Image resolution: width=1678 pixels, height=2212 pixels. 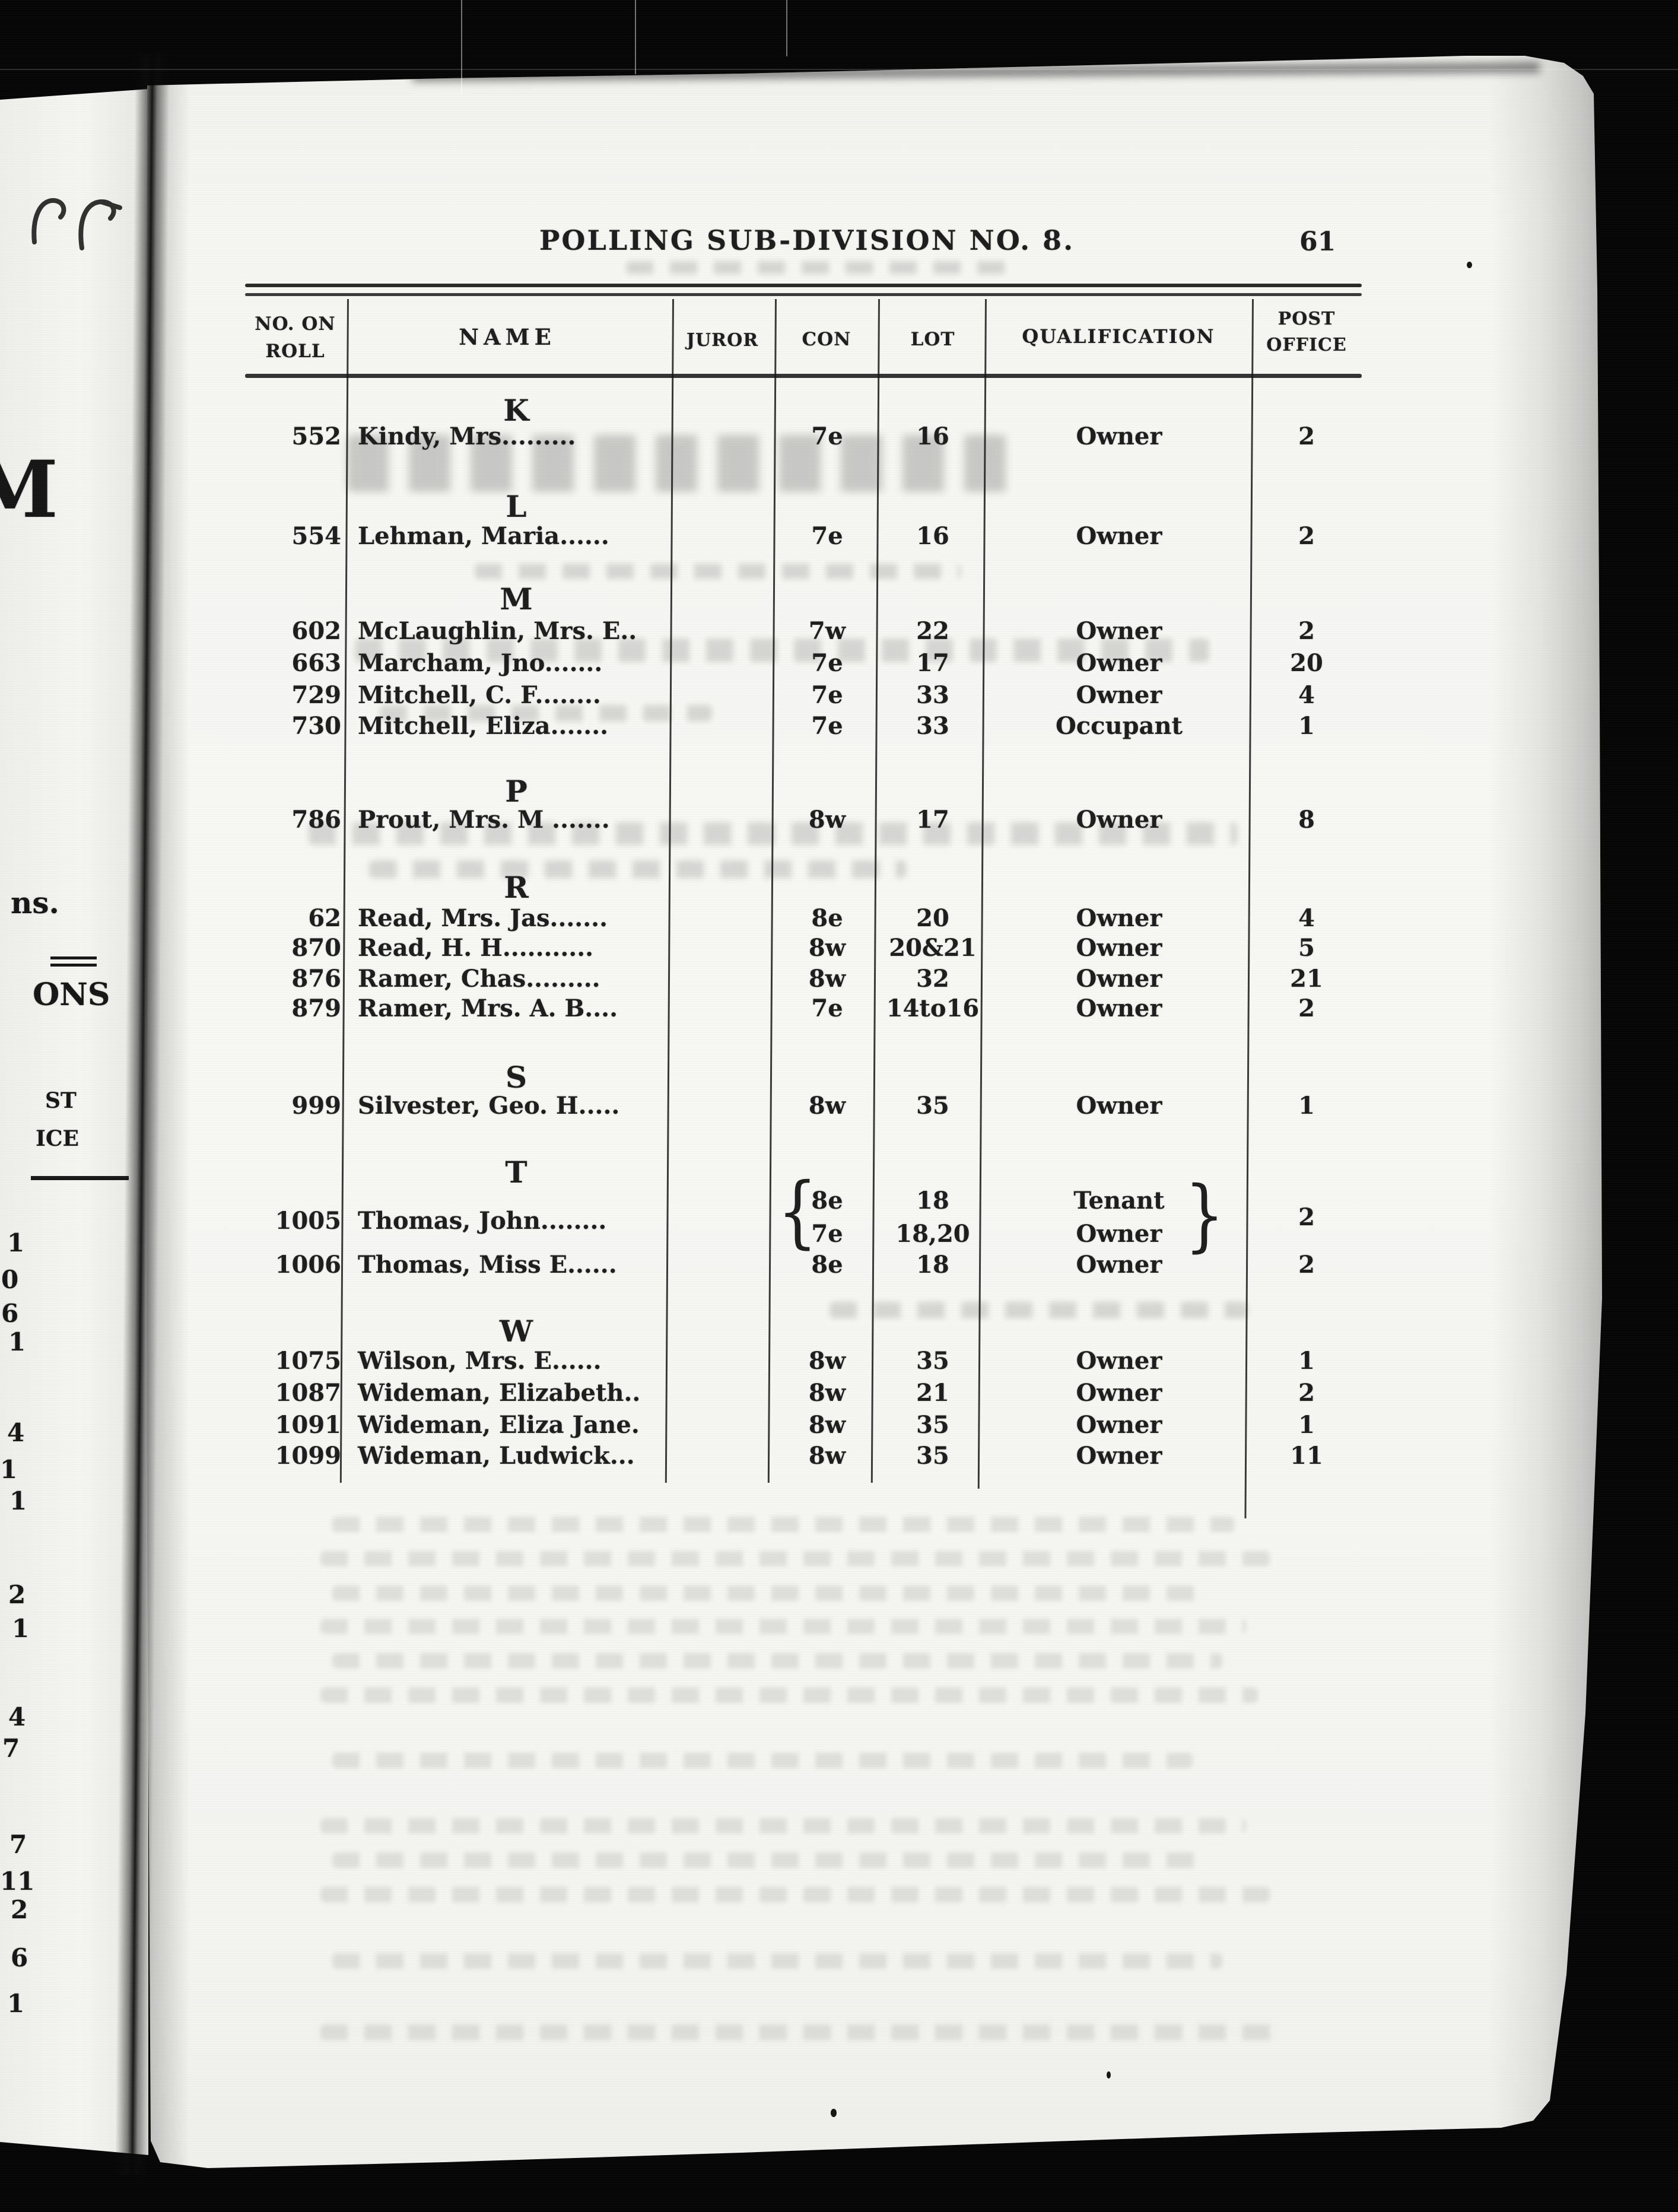 I want to click on table-row: 876 Ramer, Chas......... 8w 32 Owner 21, so click(x=804, y=981).